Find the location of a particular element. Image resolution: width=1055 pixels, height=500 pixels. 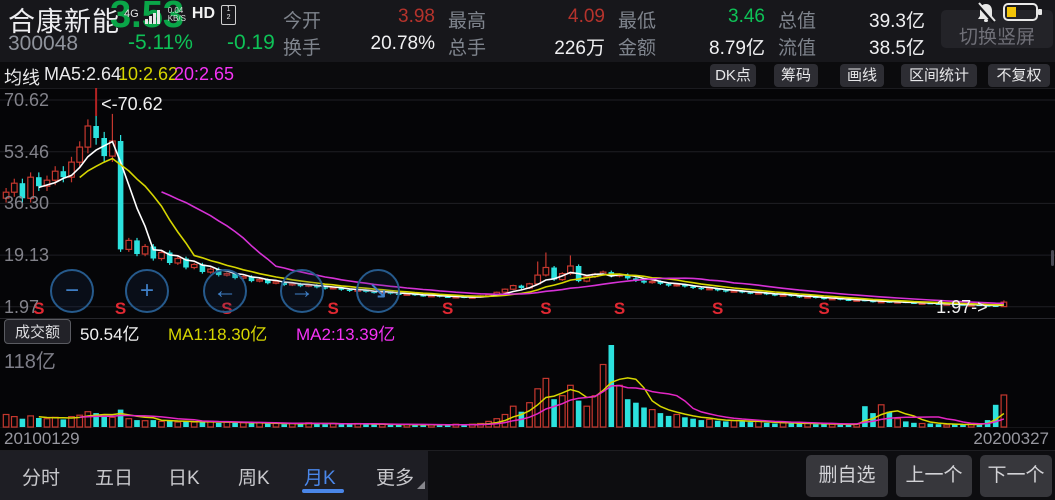

ma5-label: MA5:2.64 is located at coordinates (83, 74).